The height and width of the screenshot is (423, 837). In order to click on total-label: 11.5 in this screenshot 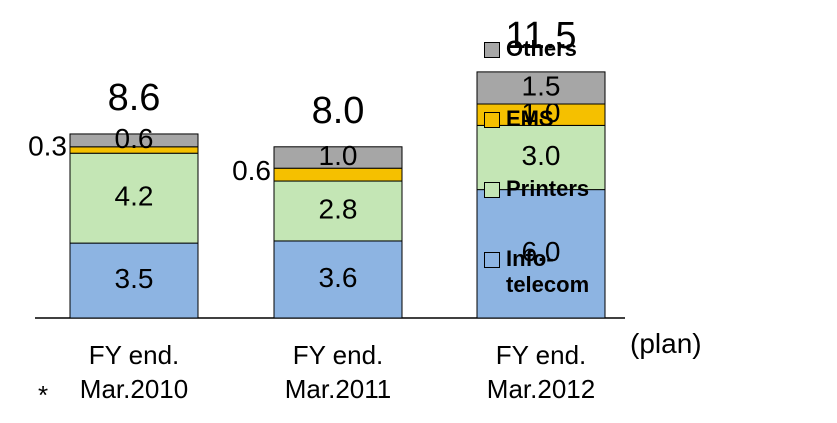, I will do `click(540, 36)`.